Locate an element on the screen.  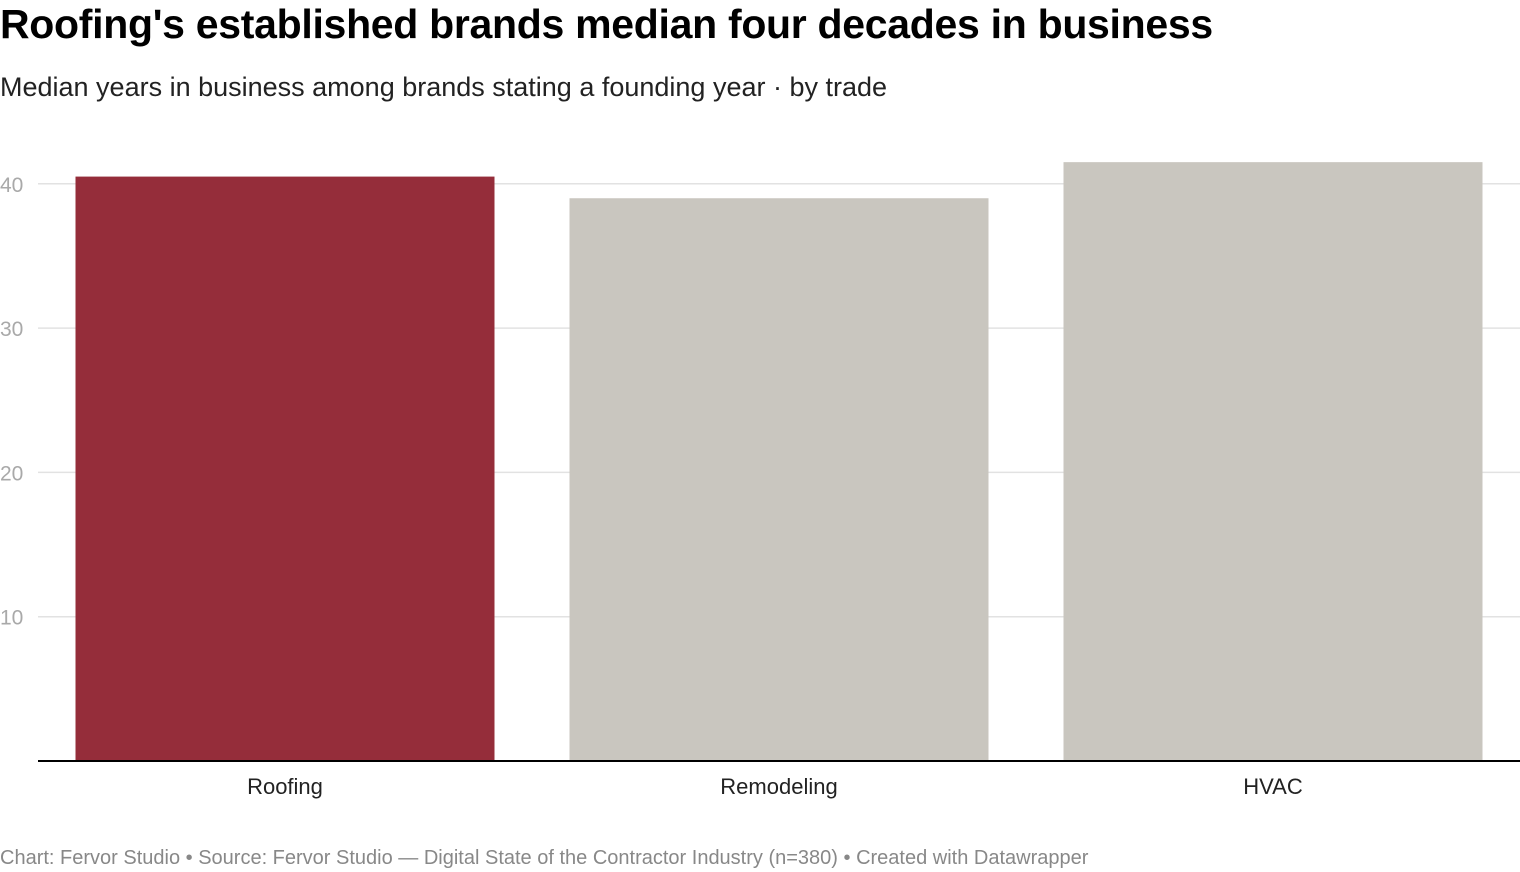
chart-credit: Chart: Fervor Studio is located at coordinates (90, 858).